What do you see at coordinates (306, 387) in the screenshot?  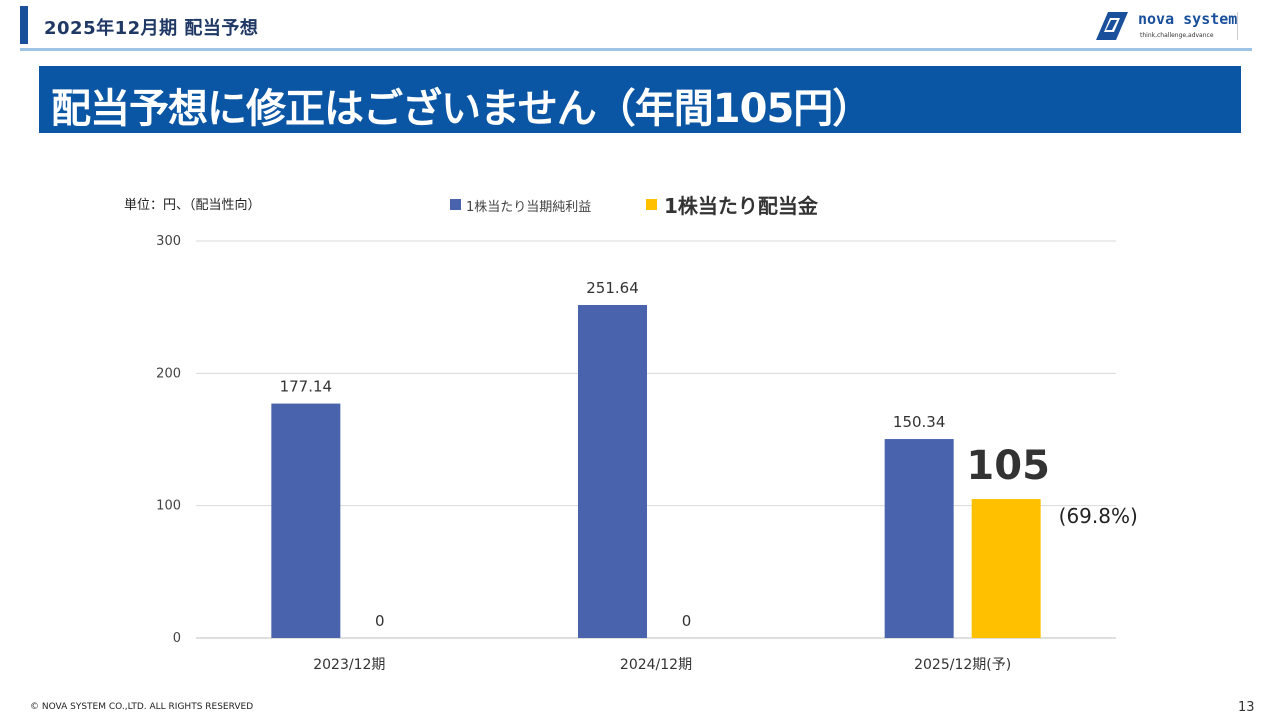 I see `data-label-eps: 177.14` at bounding box center [306, 387].